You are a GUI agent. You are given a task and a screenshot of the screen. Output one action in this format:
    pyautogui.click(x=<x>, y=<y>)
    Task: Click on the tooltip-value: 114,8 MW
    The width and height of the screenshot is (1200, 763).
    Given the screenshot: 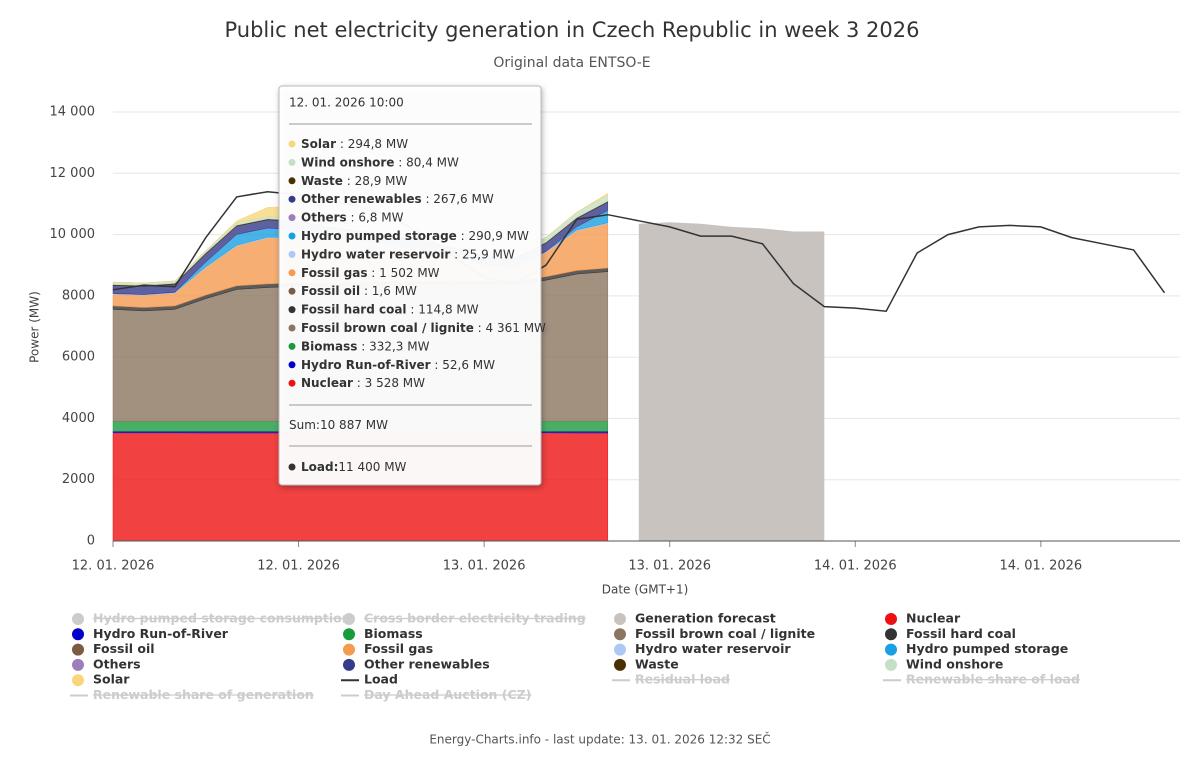 What is the action you would take?
    pyautogui.click(x=448, y=309)
    